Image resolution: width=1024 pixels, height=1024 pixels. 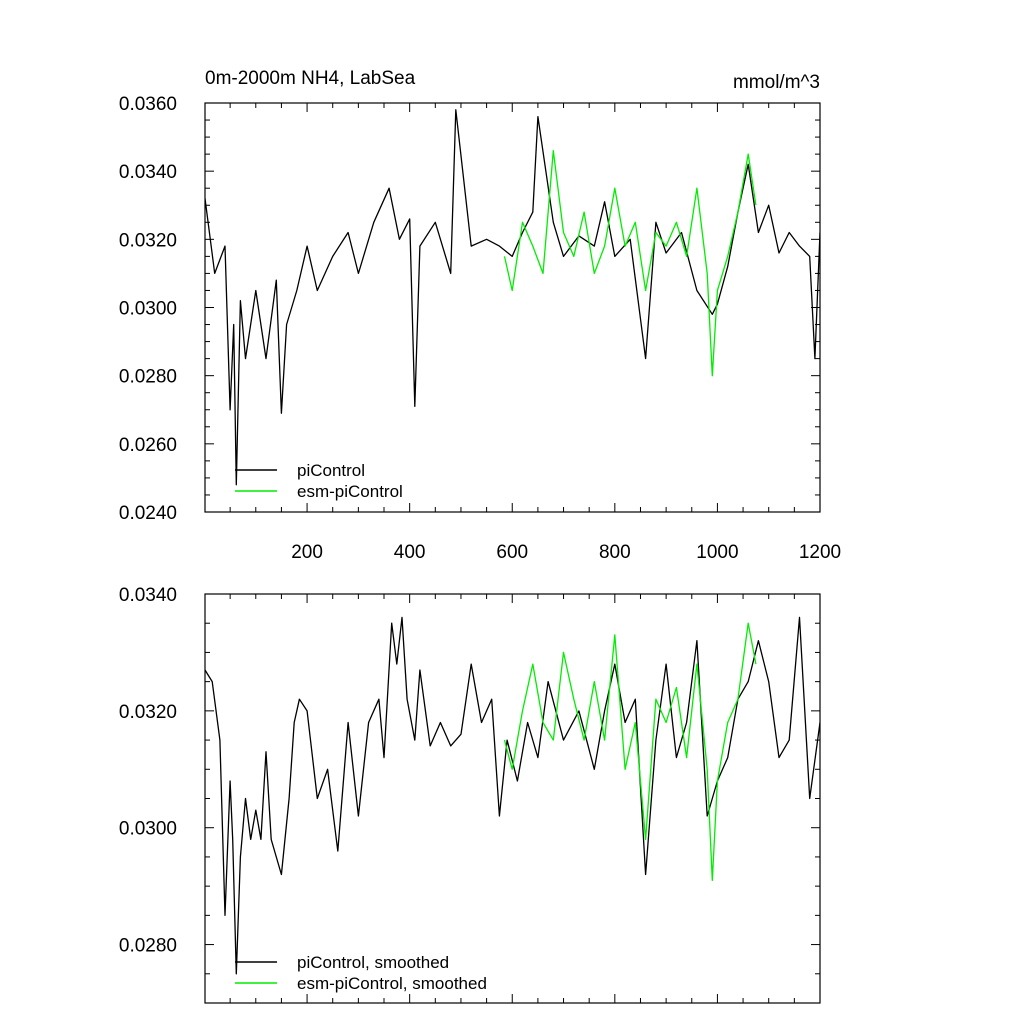 What do you see at coordinates (148, 104) in the screenshot?
I see `y-tick-label: 0.0360` at bounding box center [148, 104].